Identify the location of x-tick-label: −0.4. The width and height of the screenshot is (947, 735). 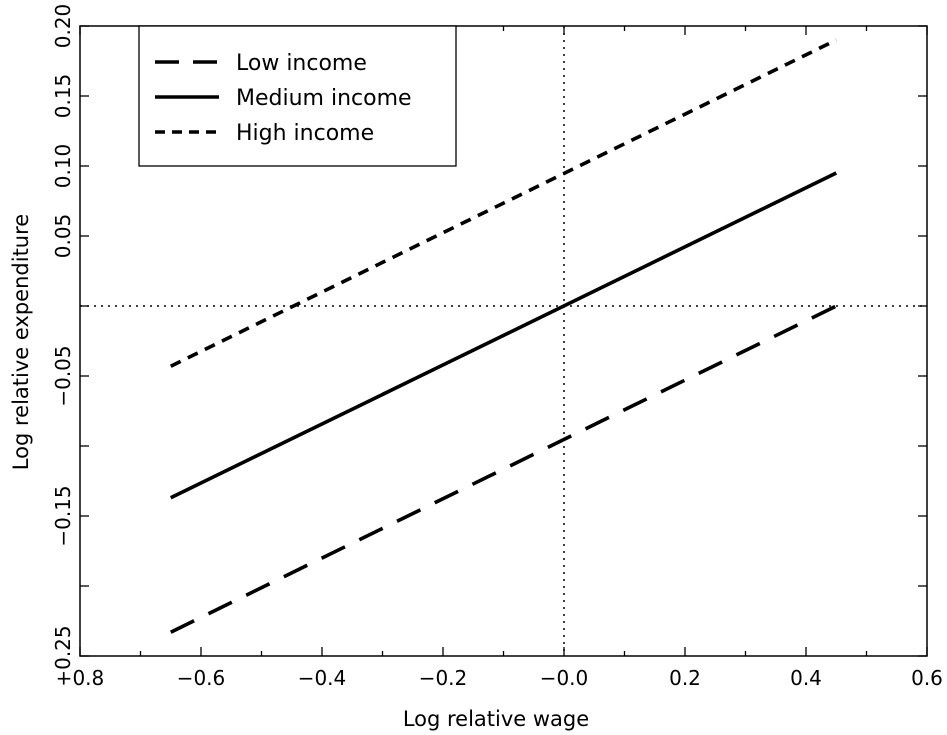
(322, 678).